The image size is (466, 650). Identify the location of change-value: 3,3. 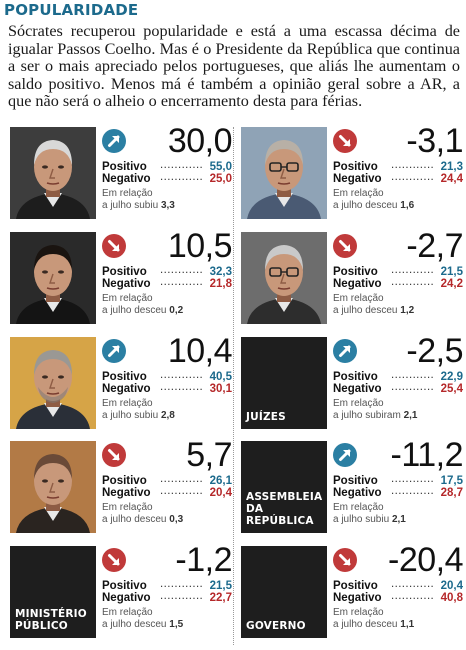
(167, 205).